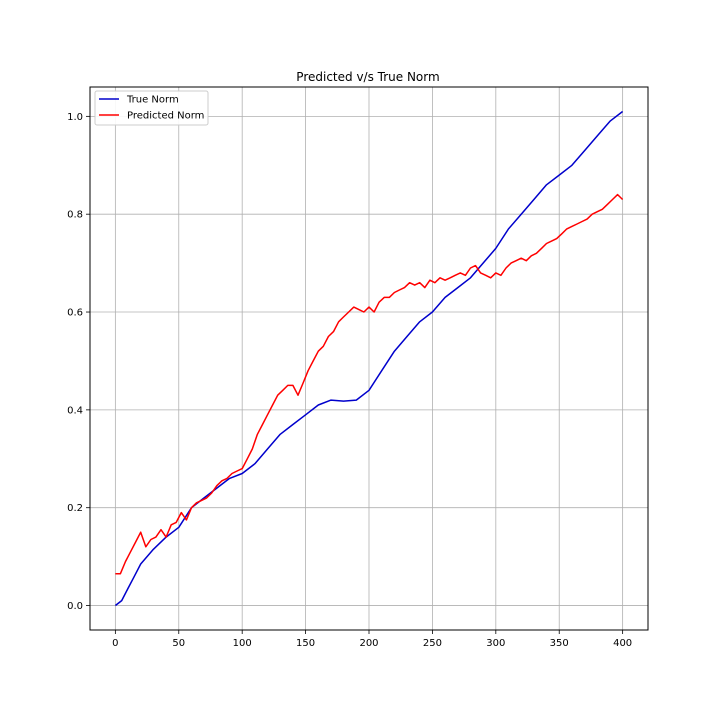  I want to click on legend-box, so click(151, 108).